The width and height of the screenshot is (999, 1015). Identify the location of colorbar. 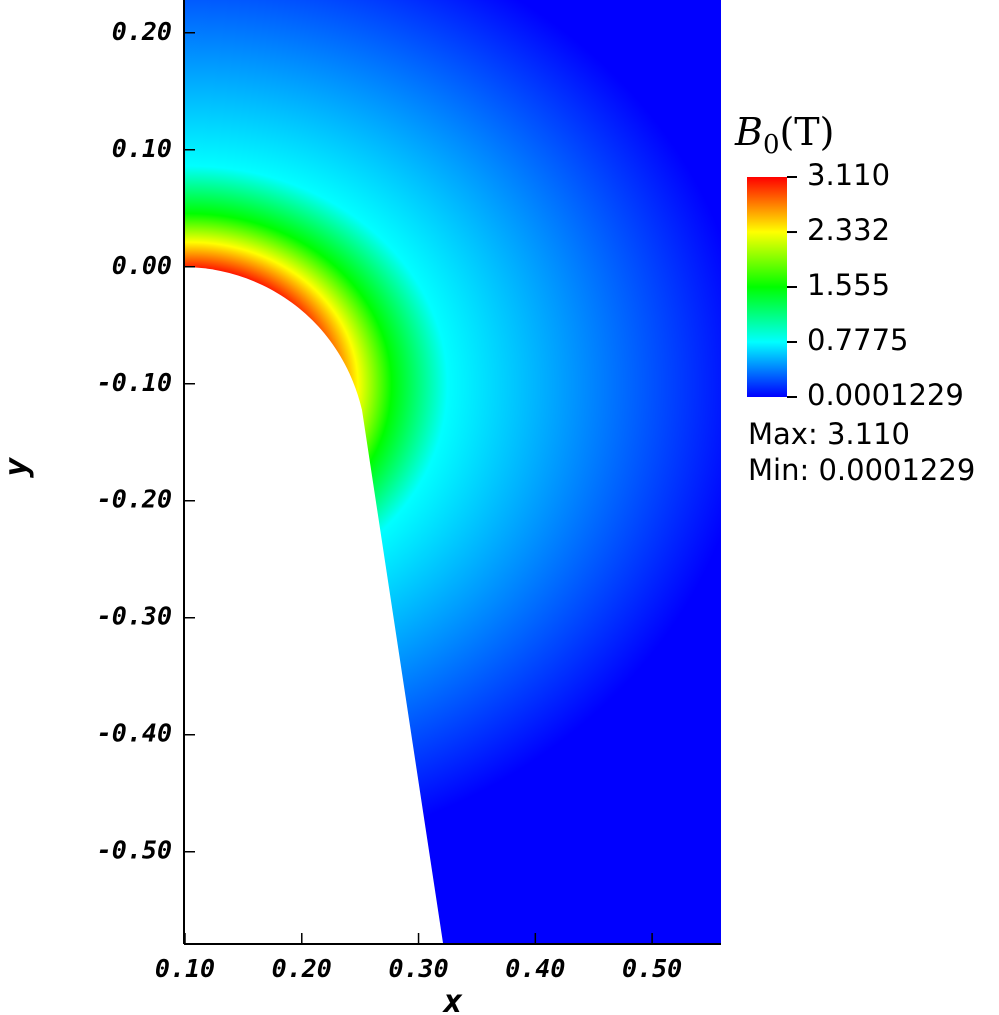
(767, 287).